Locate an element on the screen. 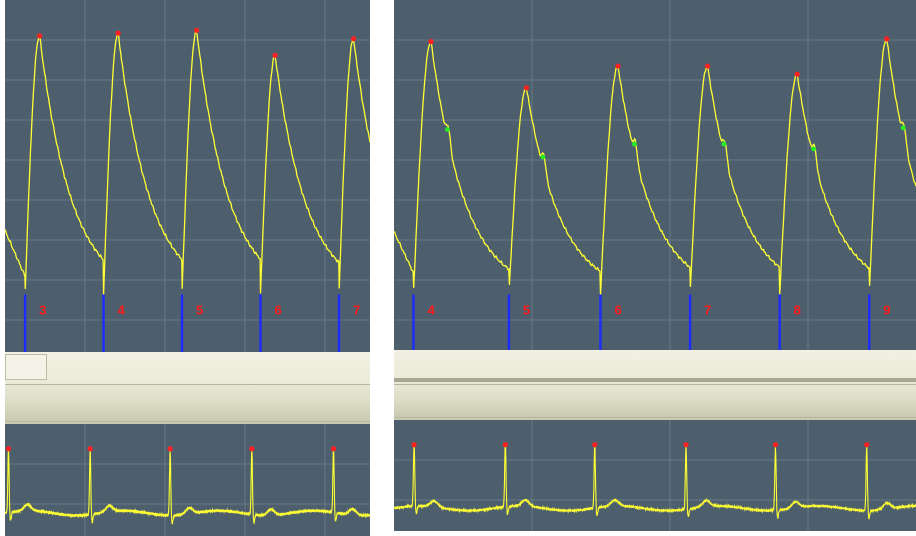  left-toolbar is located at coordinates (187, 388).